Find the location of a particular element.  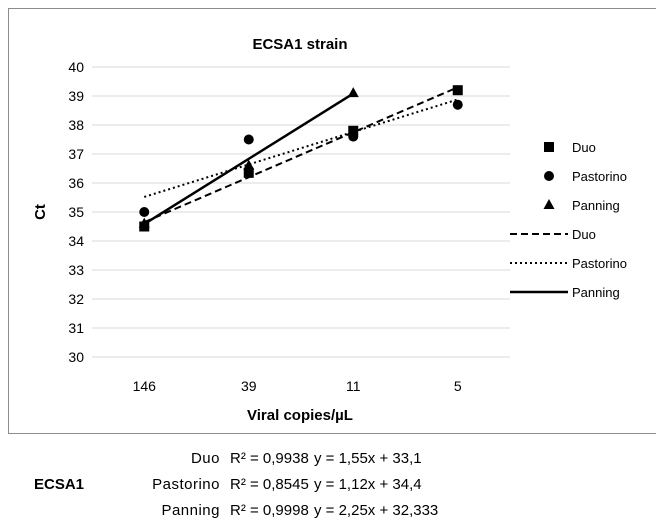

y-tick-label: 32 is located at coordinates (76, 299).